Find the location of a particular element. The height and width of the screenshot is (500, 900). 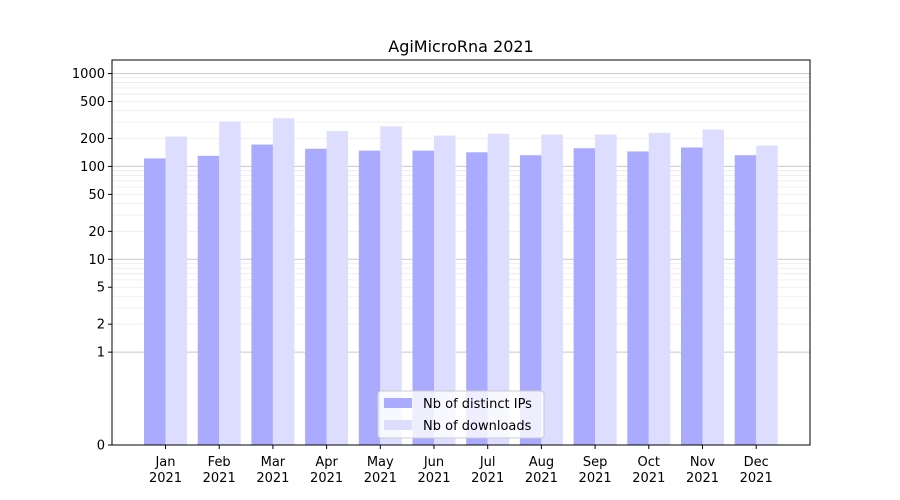

x-tick-label-month: Nov is located at coordinates (703, 462).